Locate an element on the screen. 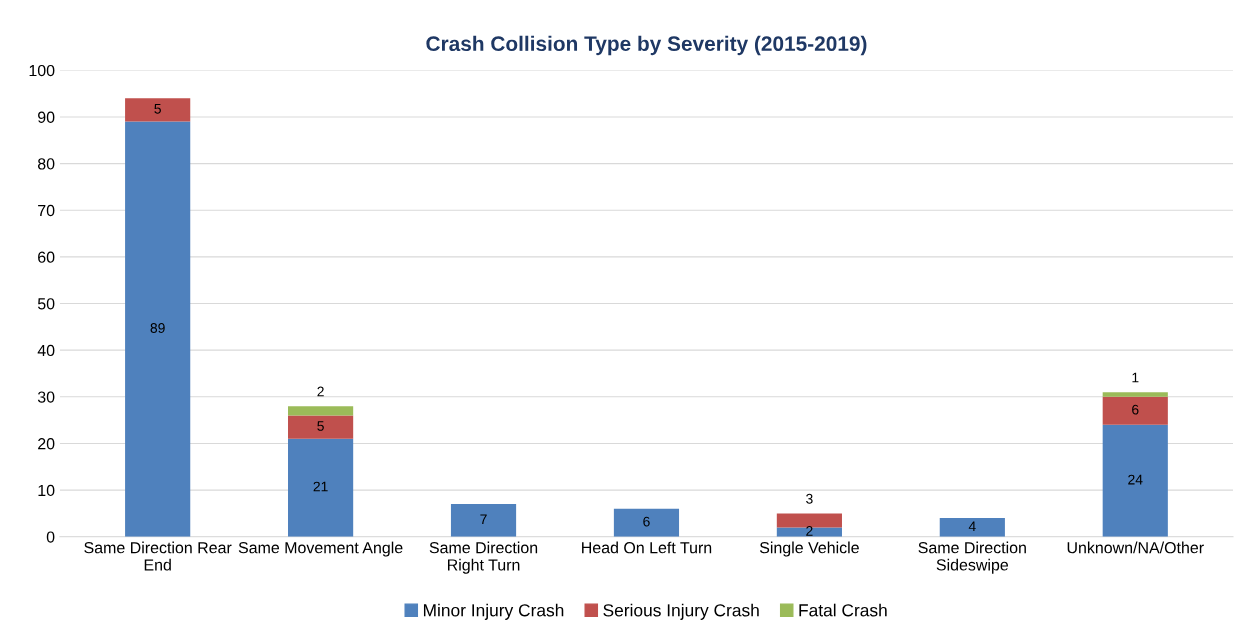  y-tick-label: 20 is located at coordinates (46, 444).